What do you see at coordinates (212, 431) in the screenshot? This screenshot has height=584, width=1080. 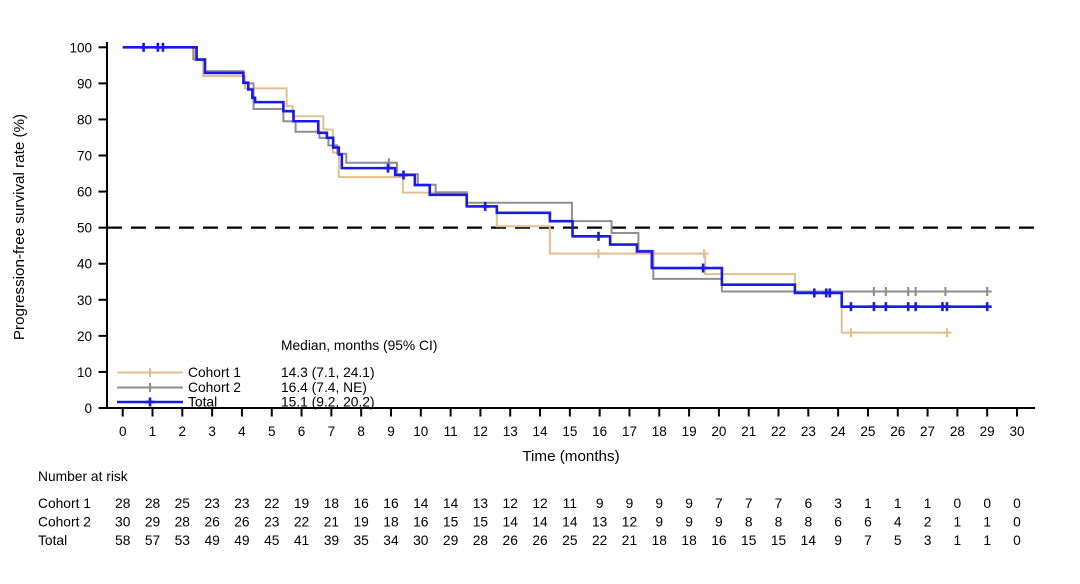 I see `x-tick-label: 3` at bounding box center [212, 431].